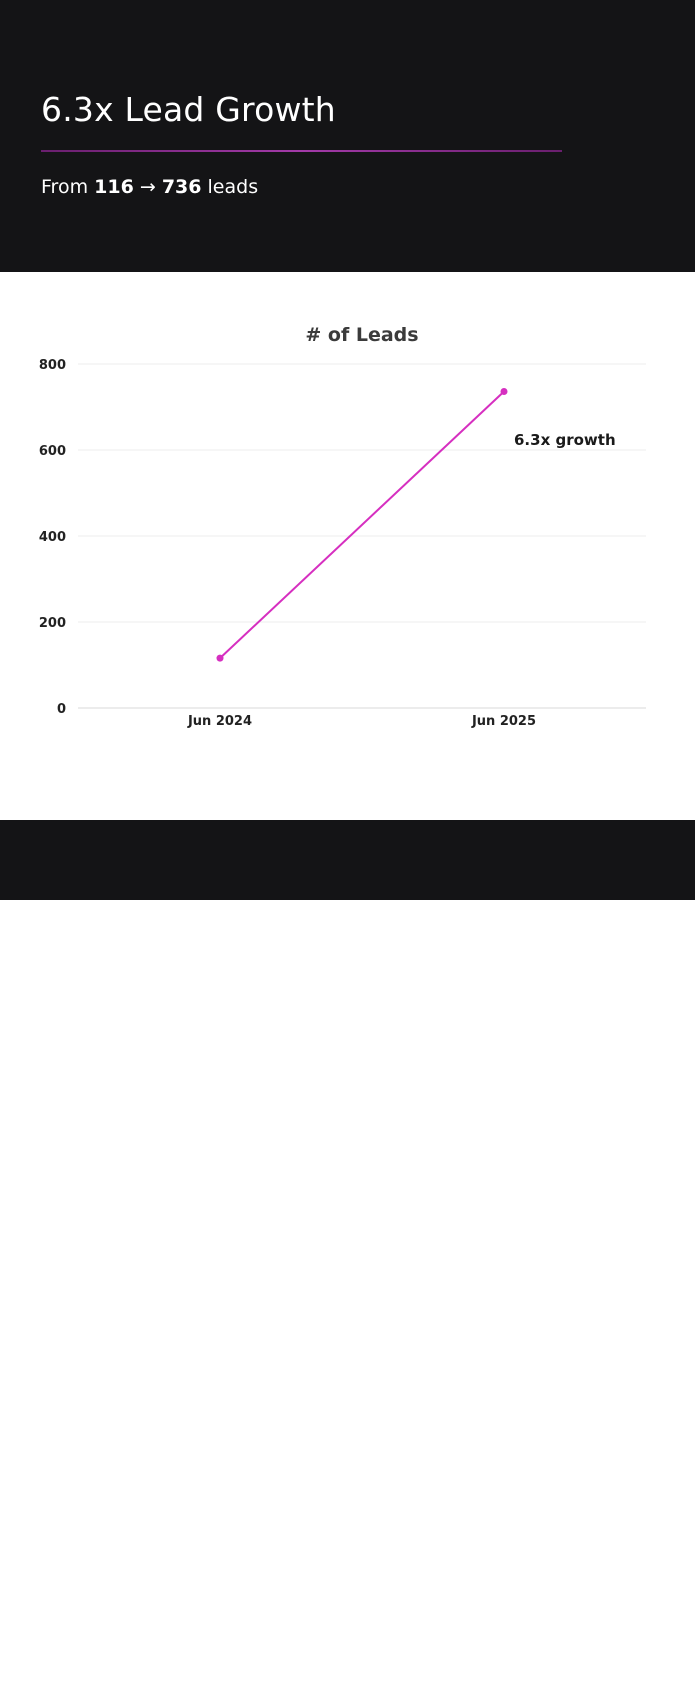  What do you see at coordinates (151, 1679) in the screenshot?
I see `footer-note: Comparable spend period` at bounding box center [151, 1679].